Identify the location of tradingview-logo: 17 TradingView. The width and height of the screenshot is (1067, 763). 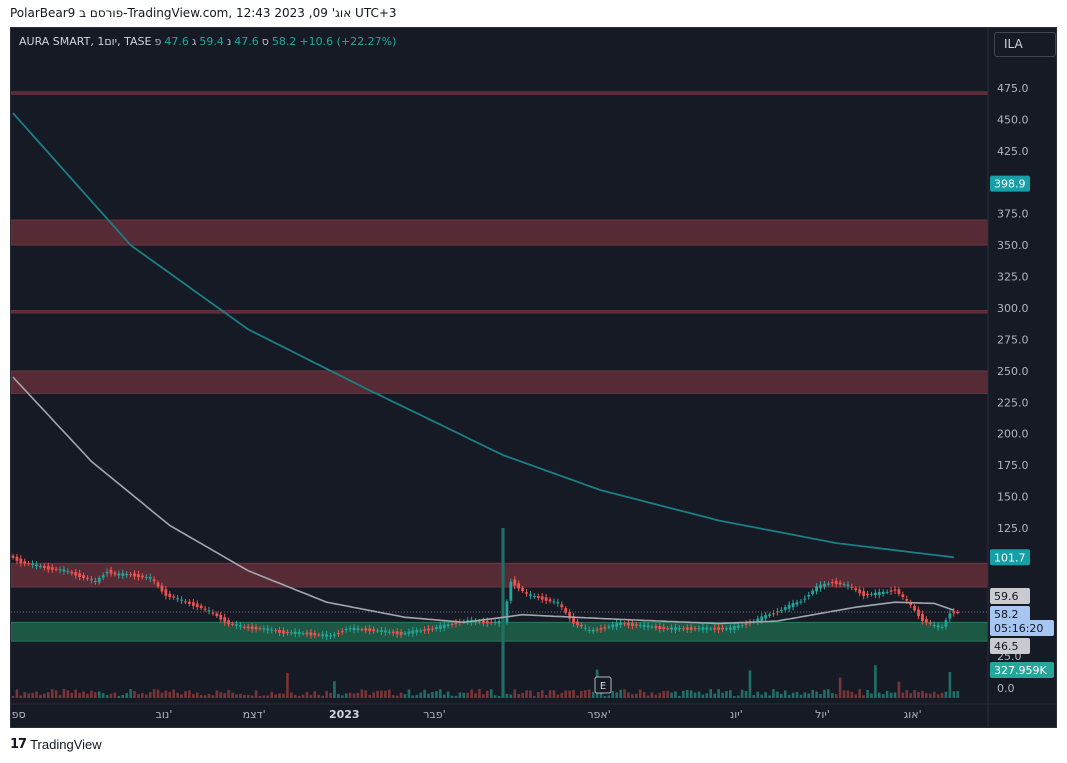
(56, 744).